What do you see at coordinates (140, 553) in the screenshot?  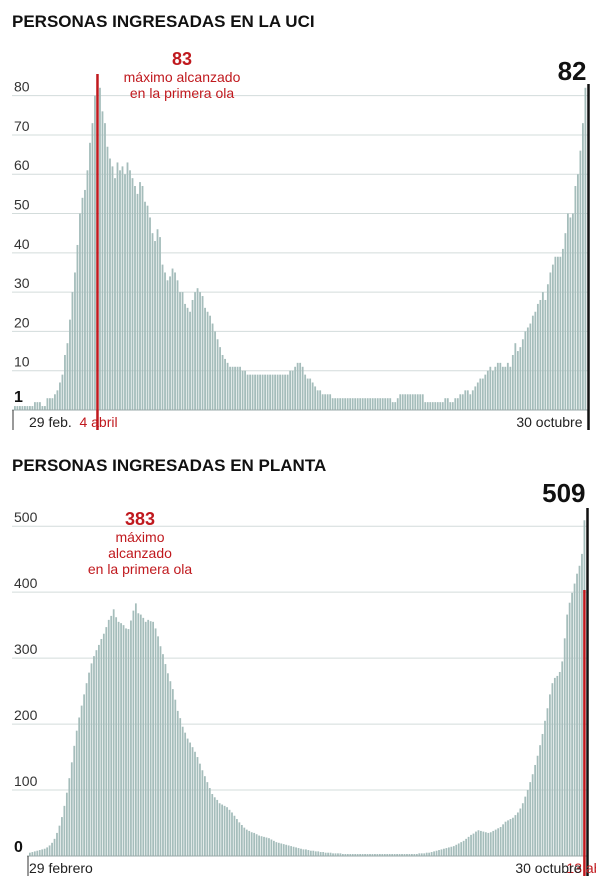 I see `planta-peak-annotation-line2: alcanzado` at bounding box center [140, 553].